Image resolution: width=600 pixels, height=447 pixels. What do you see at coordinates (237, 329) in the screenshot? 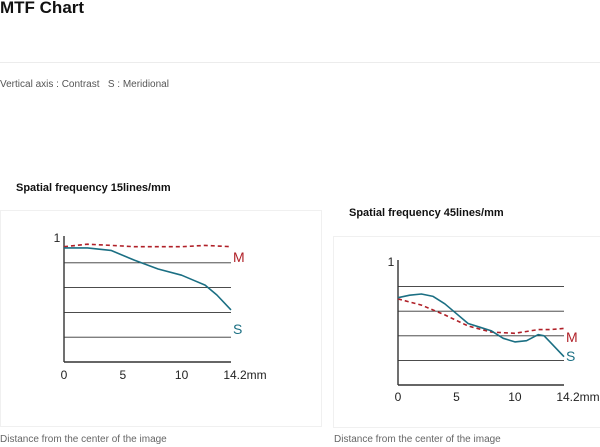
I see `chart-1-series-s-label: S` at bounding box center [237, 329].